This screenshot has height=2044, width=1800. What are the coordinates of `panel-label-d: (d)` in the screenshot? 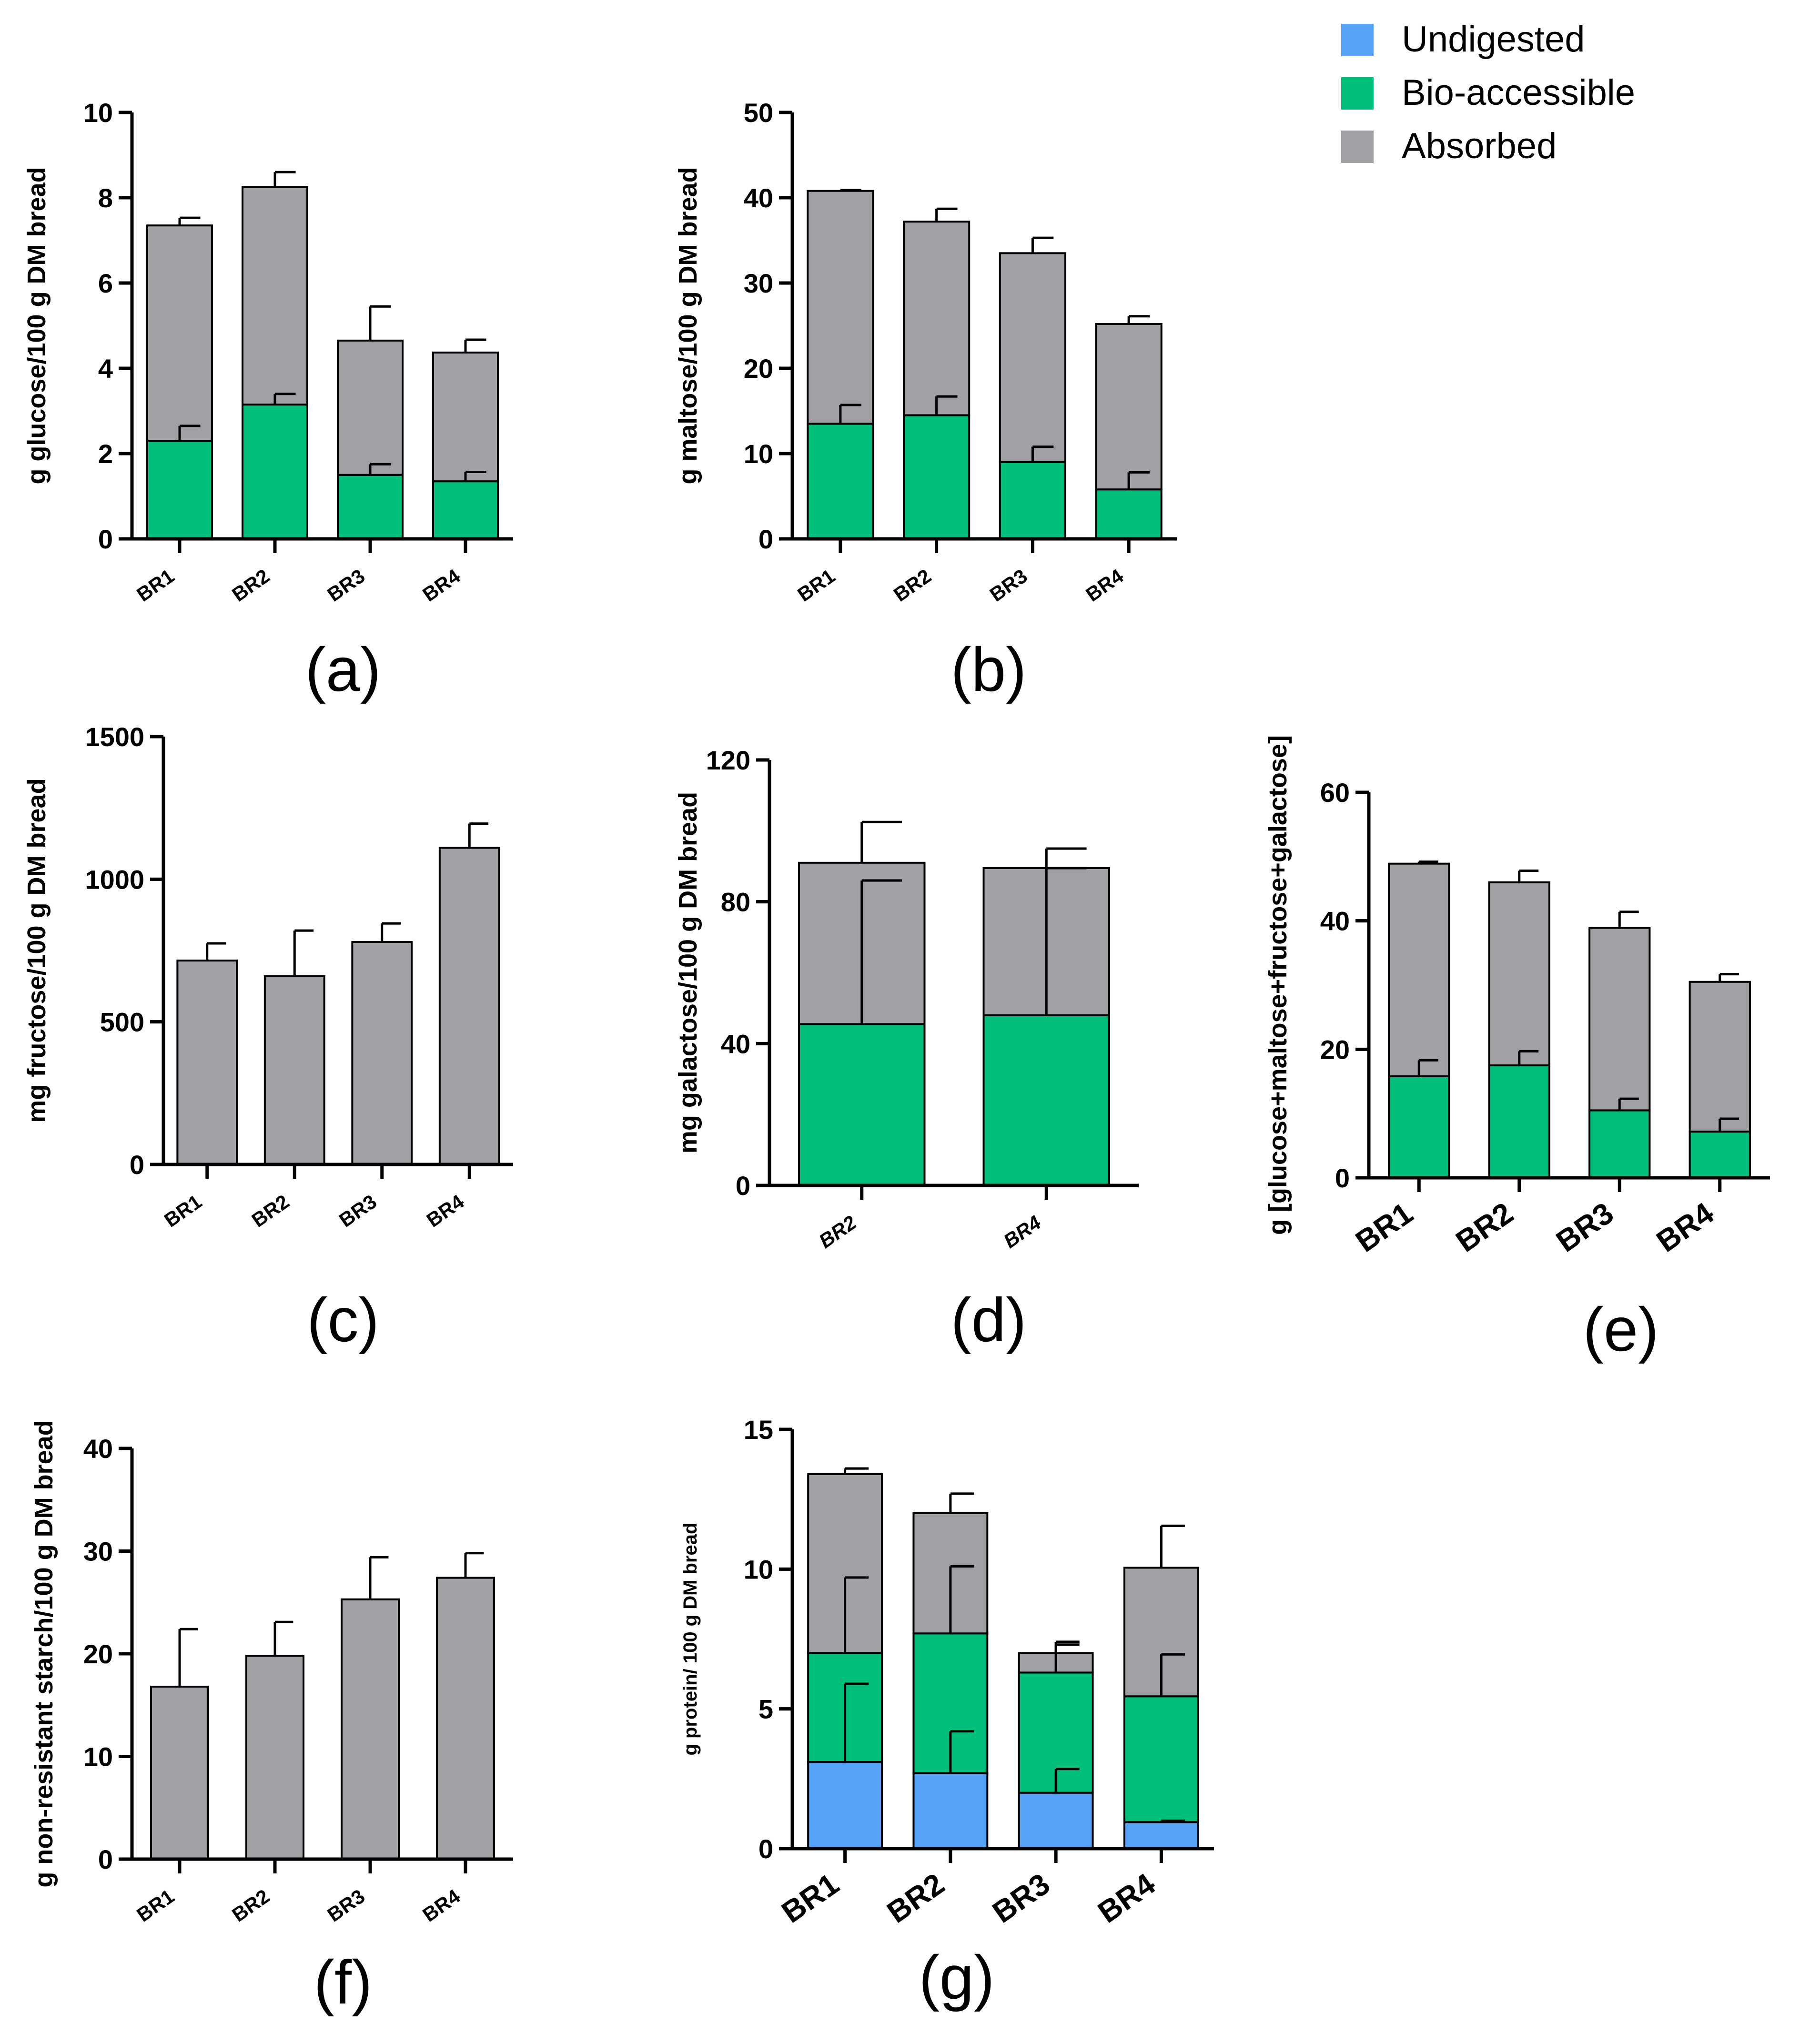 It's located at (989, 1320).